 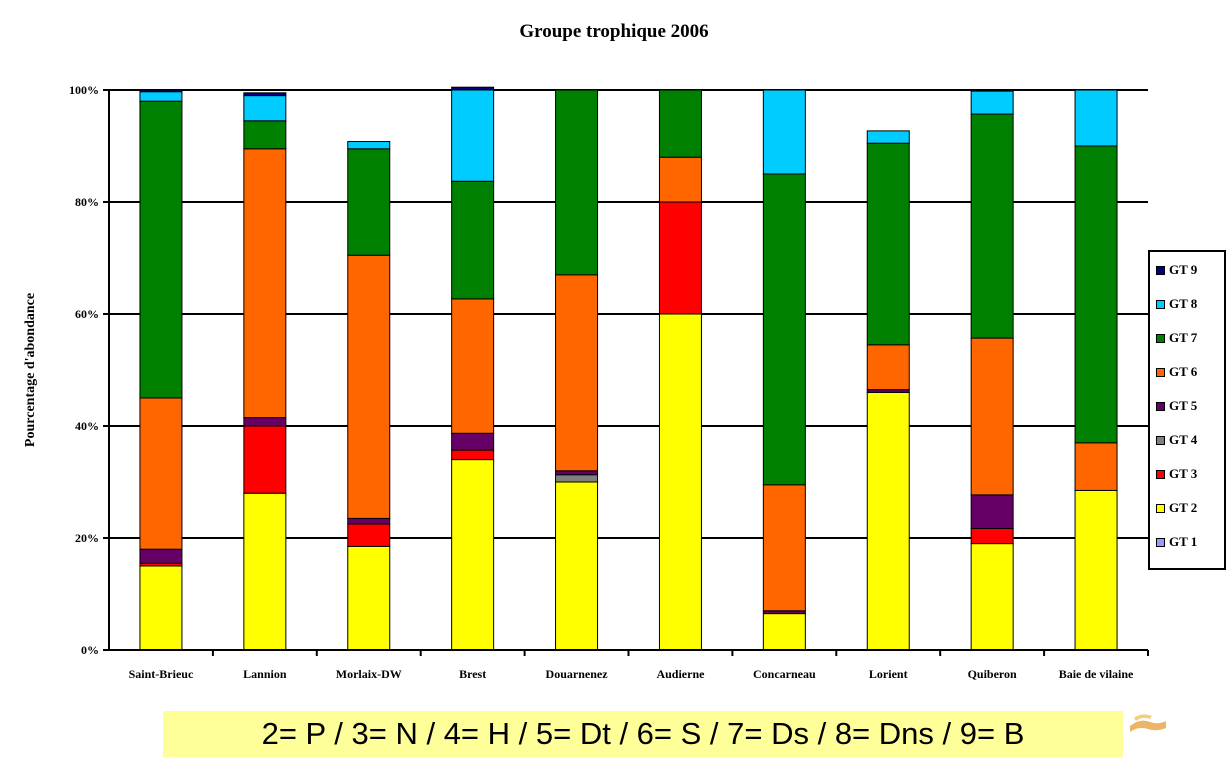 I want to click on y-axis-label: Pourcentage d'abondance, so click(x=30, y=370).